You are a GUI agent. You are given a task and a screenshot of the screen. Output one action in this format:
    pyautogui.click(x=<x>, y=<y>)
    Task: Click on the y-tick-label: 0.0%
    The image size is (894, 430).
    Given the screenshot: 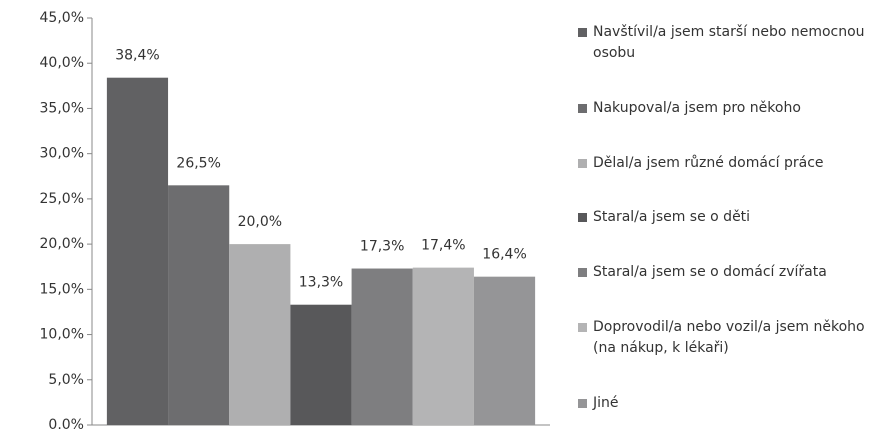 What is the action you would take?
    pyautogui.click(x=66, y=423)
    